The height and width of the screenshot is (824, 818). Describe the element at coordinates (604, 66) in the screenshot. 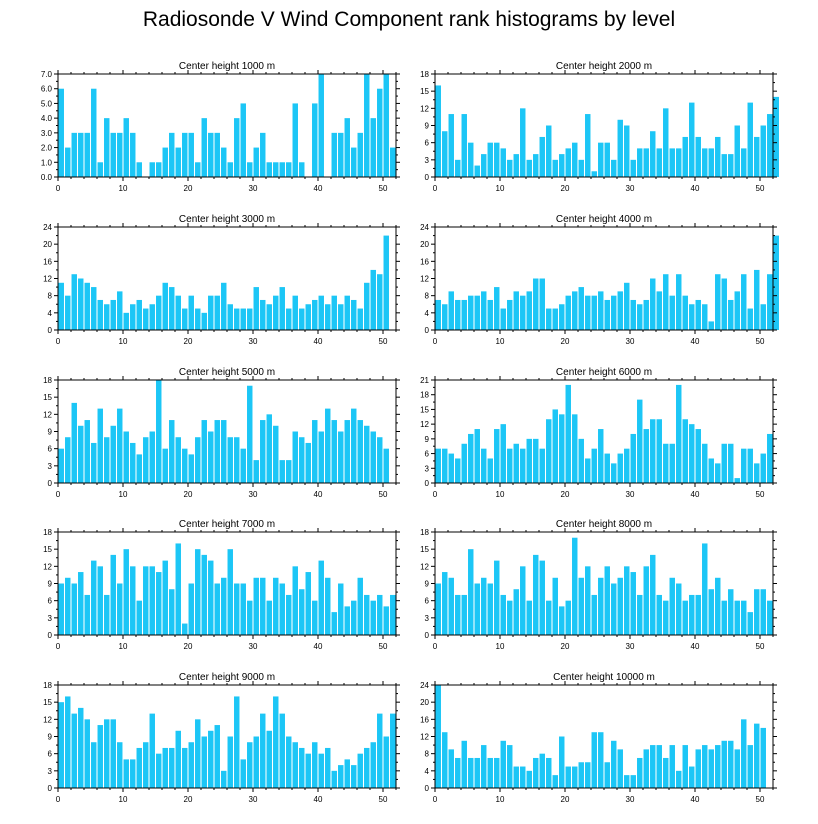

I see `panel-title: Center height 2000 m` at that location.